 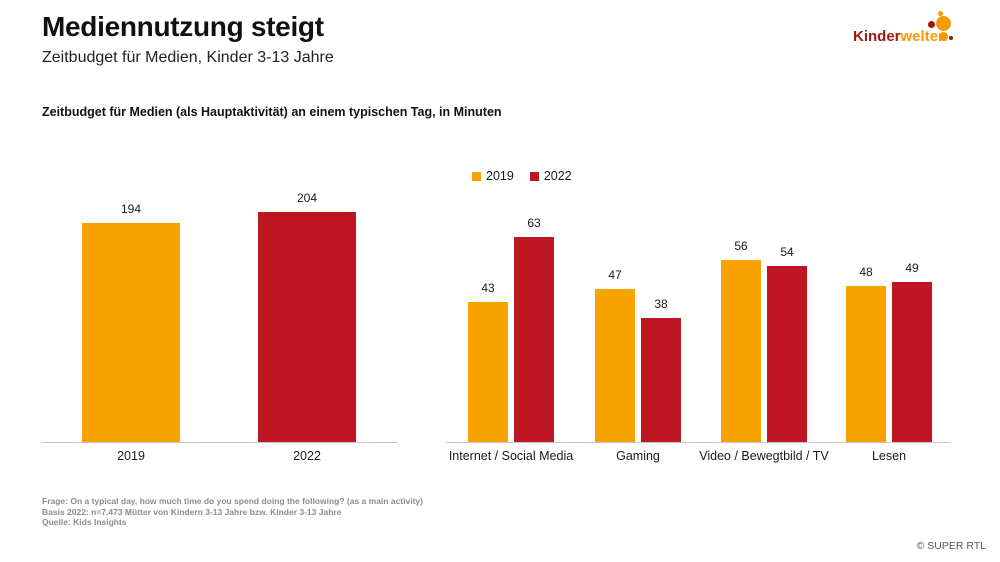 I want to click on logo-dot-large-orange-icon, so click(x=943, y=23).